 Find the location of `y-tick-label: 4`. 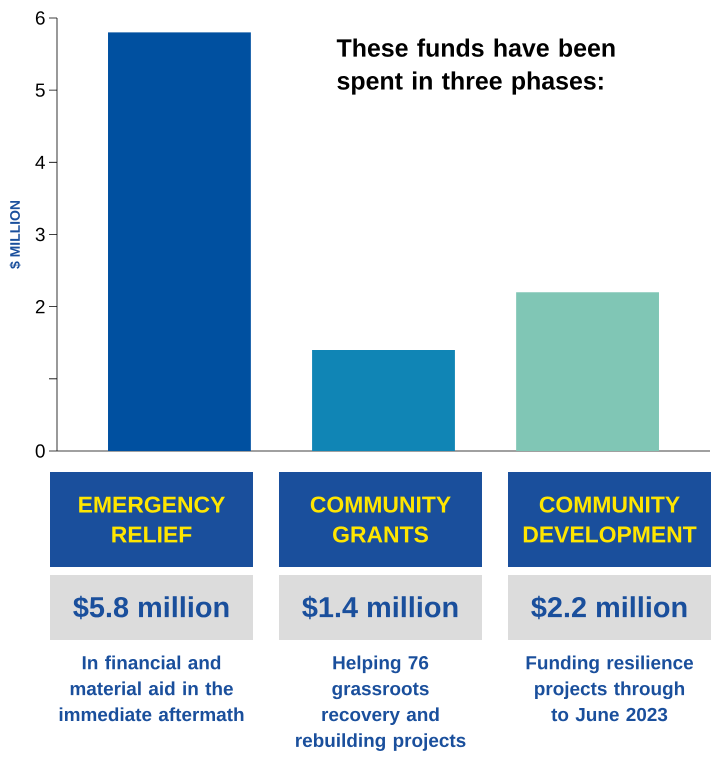

y-tick-label: 4 is located at coordinates (40, 162).